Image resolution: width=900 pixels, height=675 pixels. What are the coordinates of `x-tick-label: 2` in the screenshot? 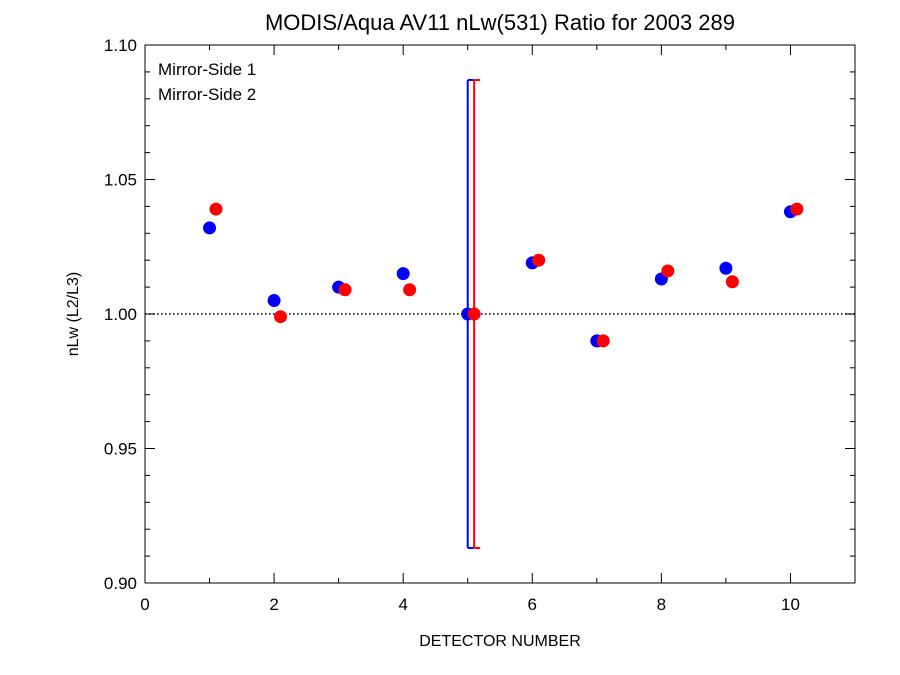 It's located at (273, 604).